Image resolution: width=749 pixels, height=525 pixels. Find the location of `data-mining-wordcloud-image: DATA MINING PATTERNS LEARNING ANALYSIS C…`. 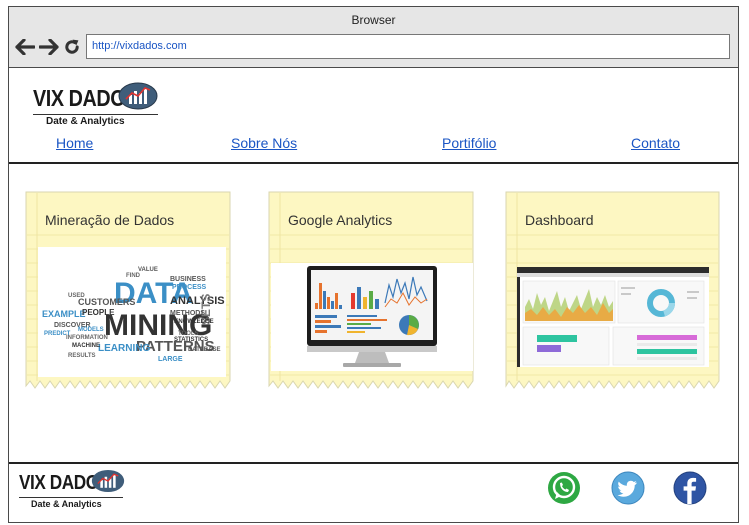

data-mining-wordcloud-image: DATA MINING PATTERNS LEARNING ANALYSIS C… is located at coordinates (132, 312).